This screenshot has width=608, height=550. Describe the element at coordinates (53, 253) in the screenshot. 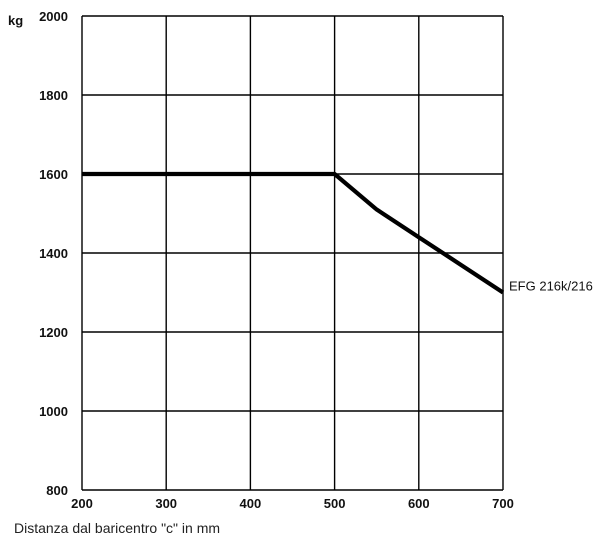

I see `y-tick-label: 1400` at that location.